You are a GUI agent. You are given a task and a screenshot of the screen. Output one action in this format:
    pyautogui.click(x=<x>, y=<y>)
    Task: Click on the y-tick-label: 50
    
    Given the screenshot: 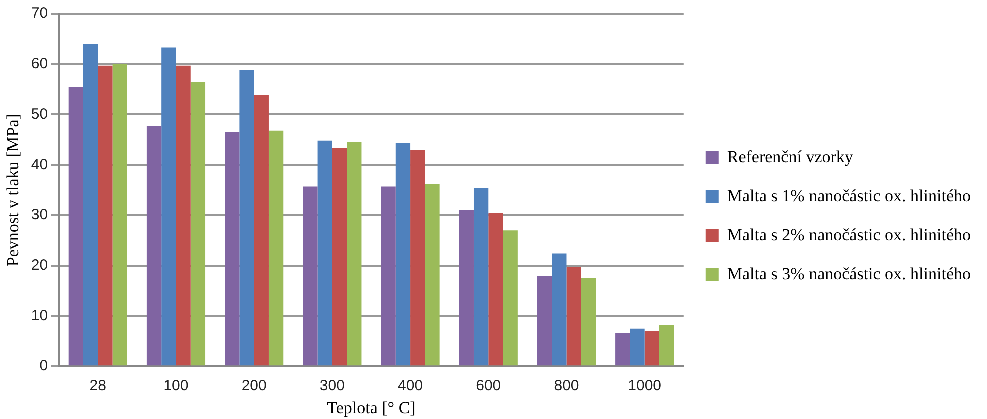 What is the action you would take?
    pyautogui.click(x=39, y=114)
    